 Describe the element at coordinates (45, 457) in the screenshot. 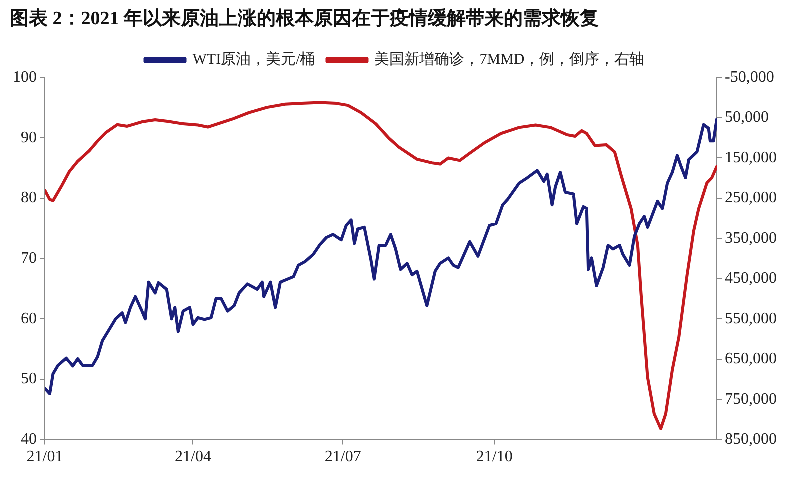

I see `x-tick-label: 21/01` at that location.